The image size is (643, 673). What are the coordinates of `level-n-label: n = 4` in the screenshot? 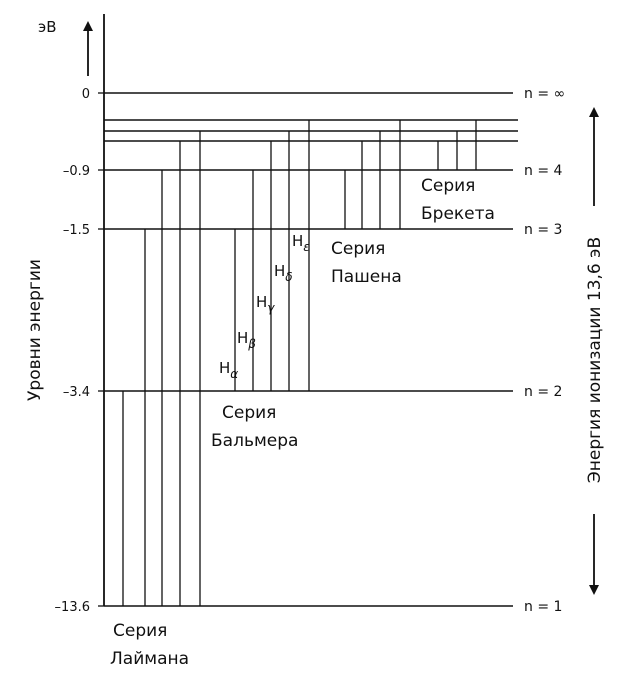 It's located at (543, 171).